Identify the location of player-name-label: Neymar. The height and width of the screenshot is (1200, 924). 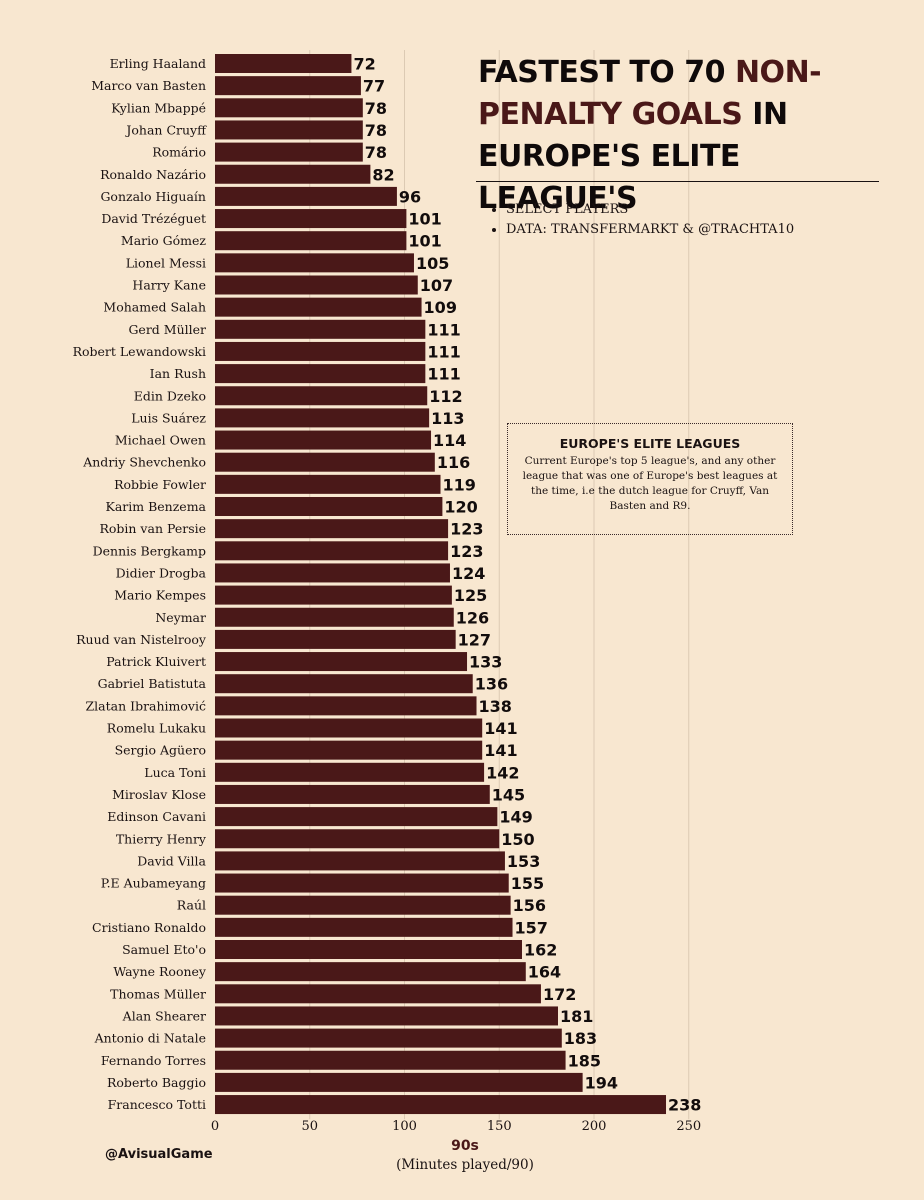
(180, 617).